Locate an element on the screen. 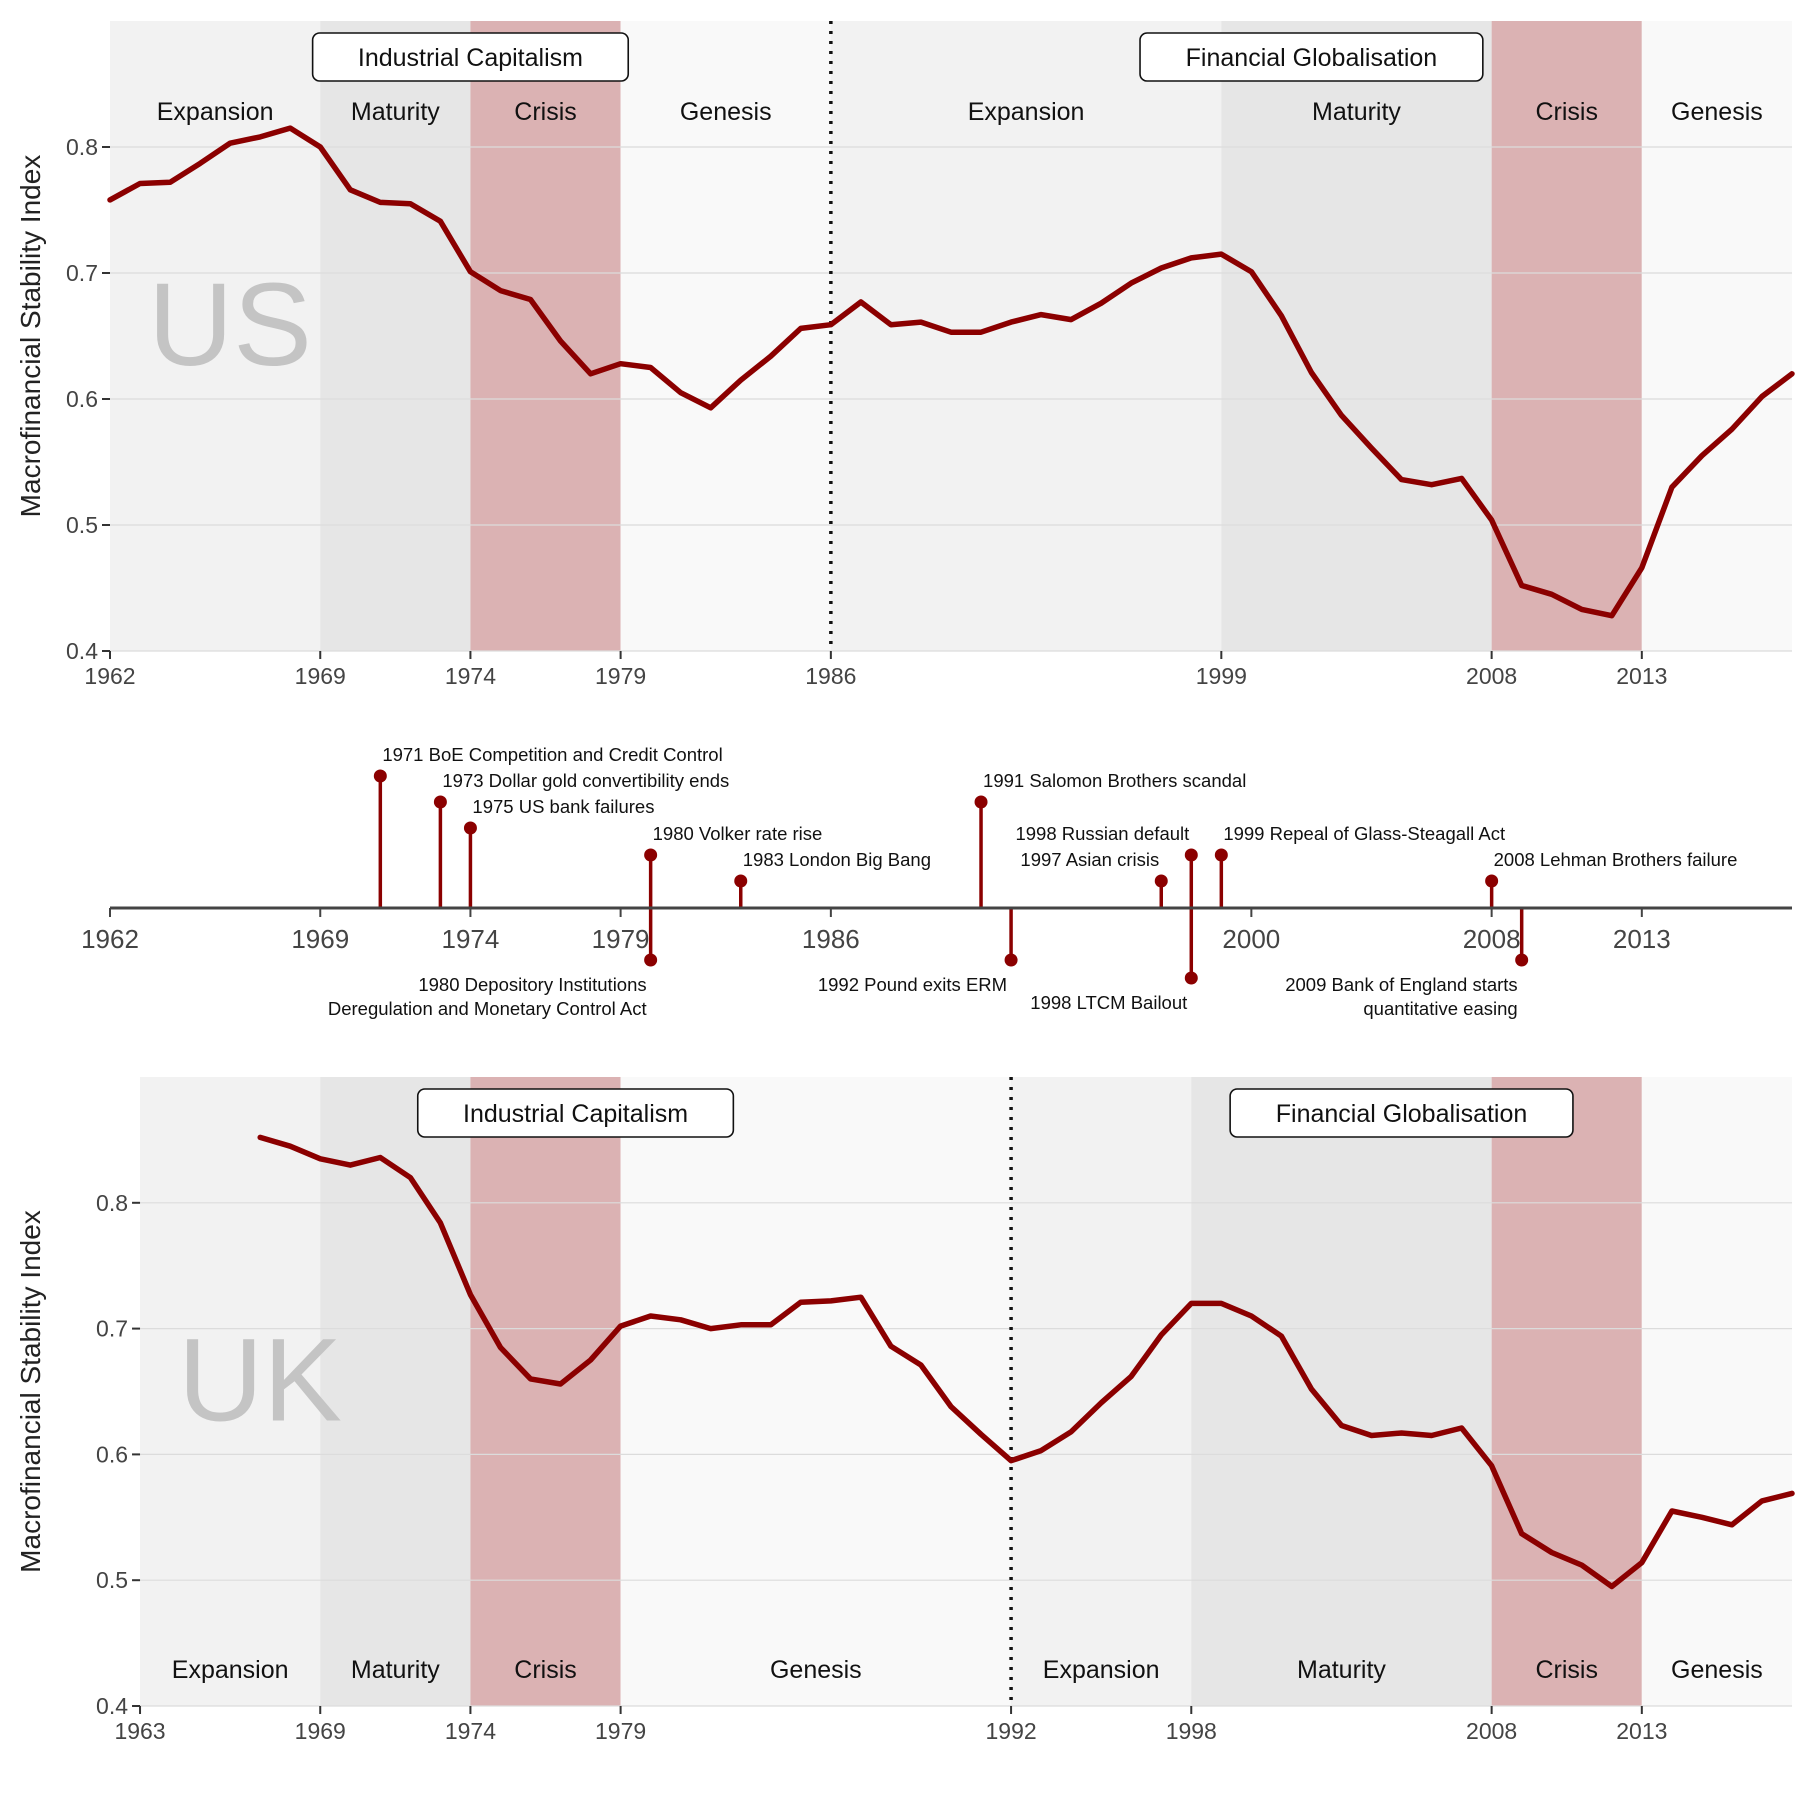 The width and height of the screenshot is (1800, 1800). event-label: 1992 Pound exits ERM is located at coordinates (912, 984).